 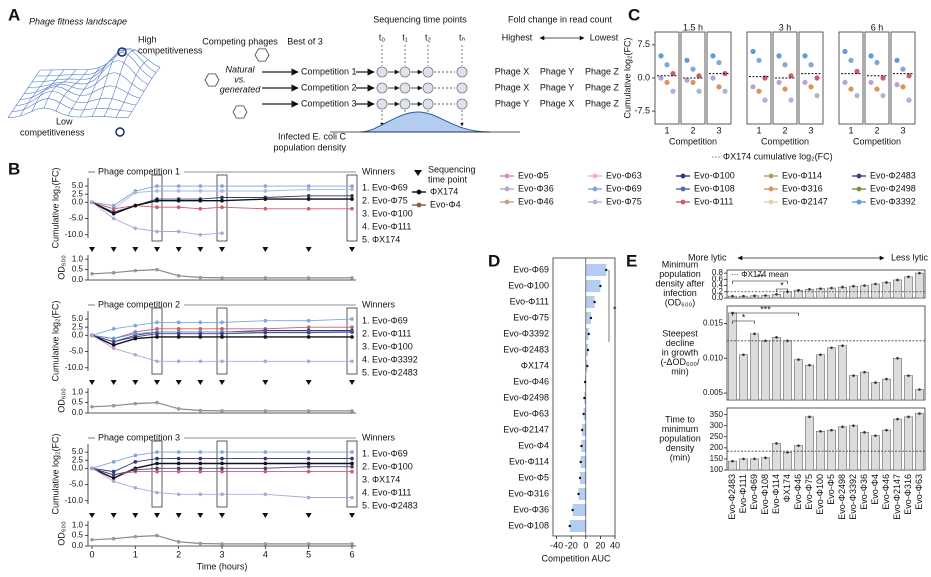 What do you see at coordinates (78, 269) in the screenshot?
I see `y-tick-label: 0.5` at bounding box center [78, 269].